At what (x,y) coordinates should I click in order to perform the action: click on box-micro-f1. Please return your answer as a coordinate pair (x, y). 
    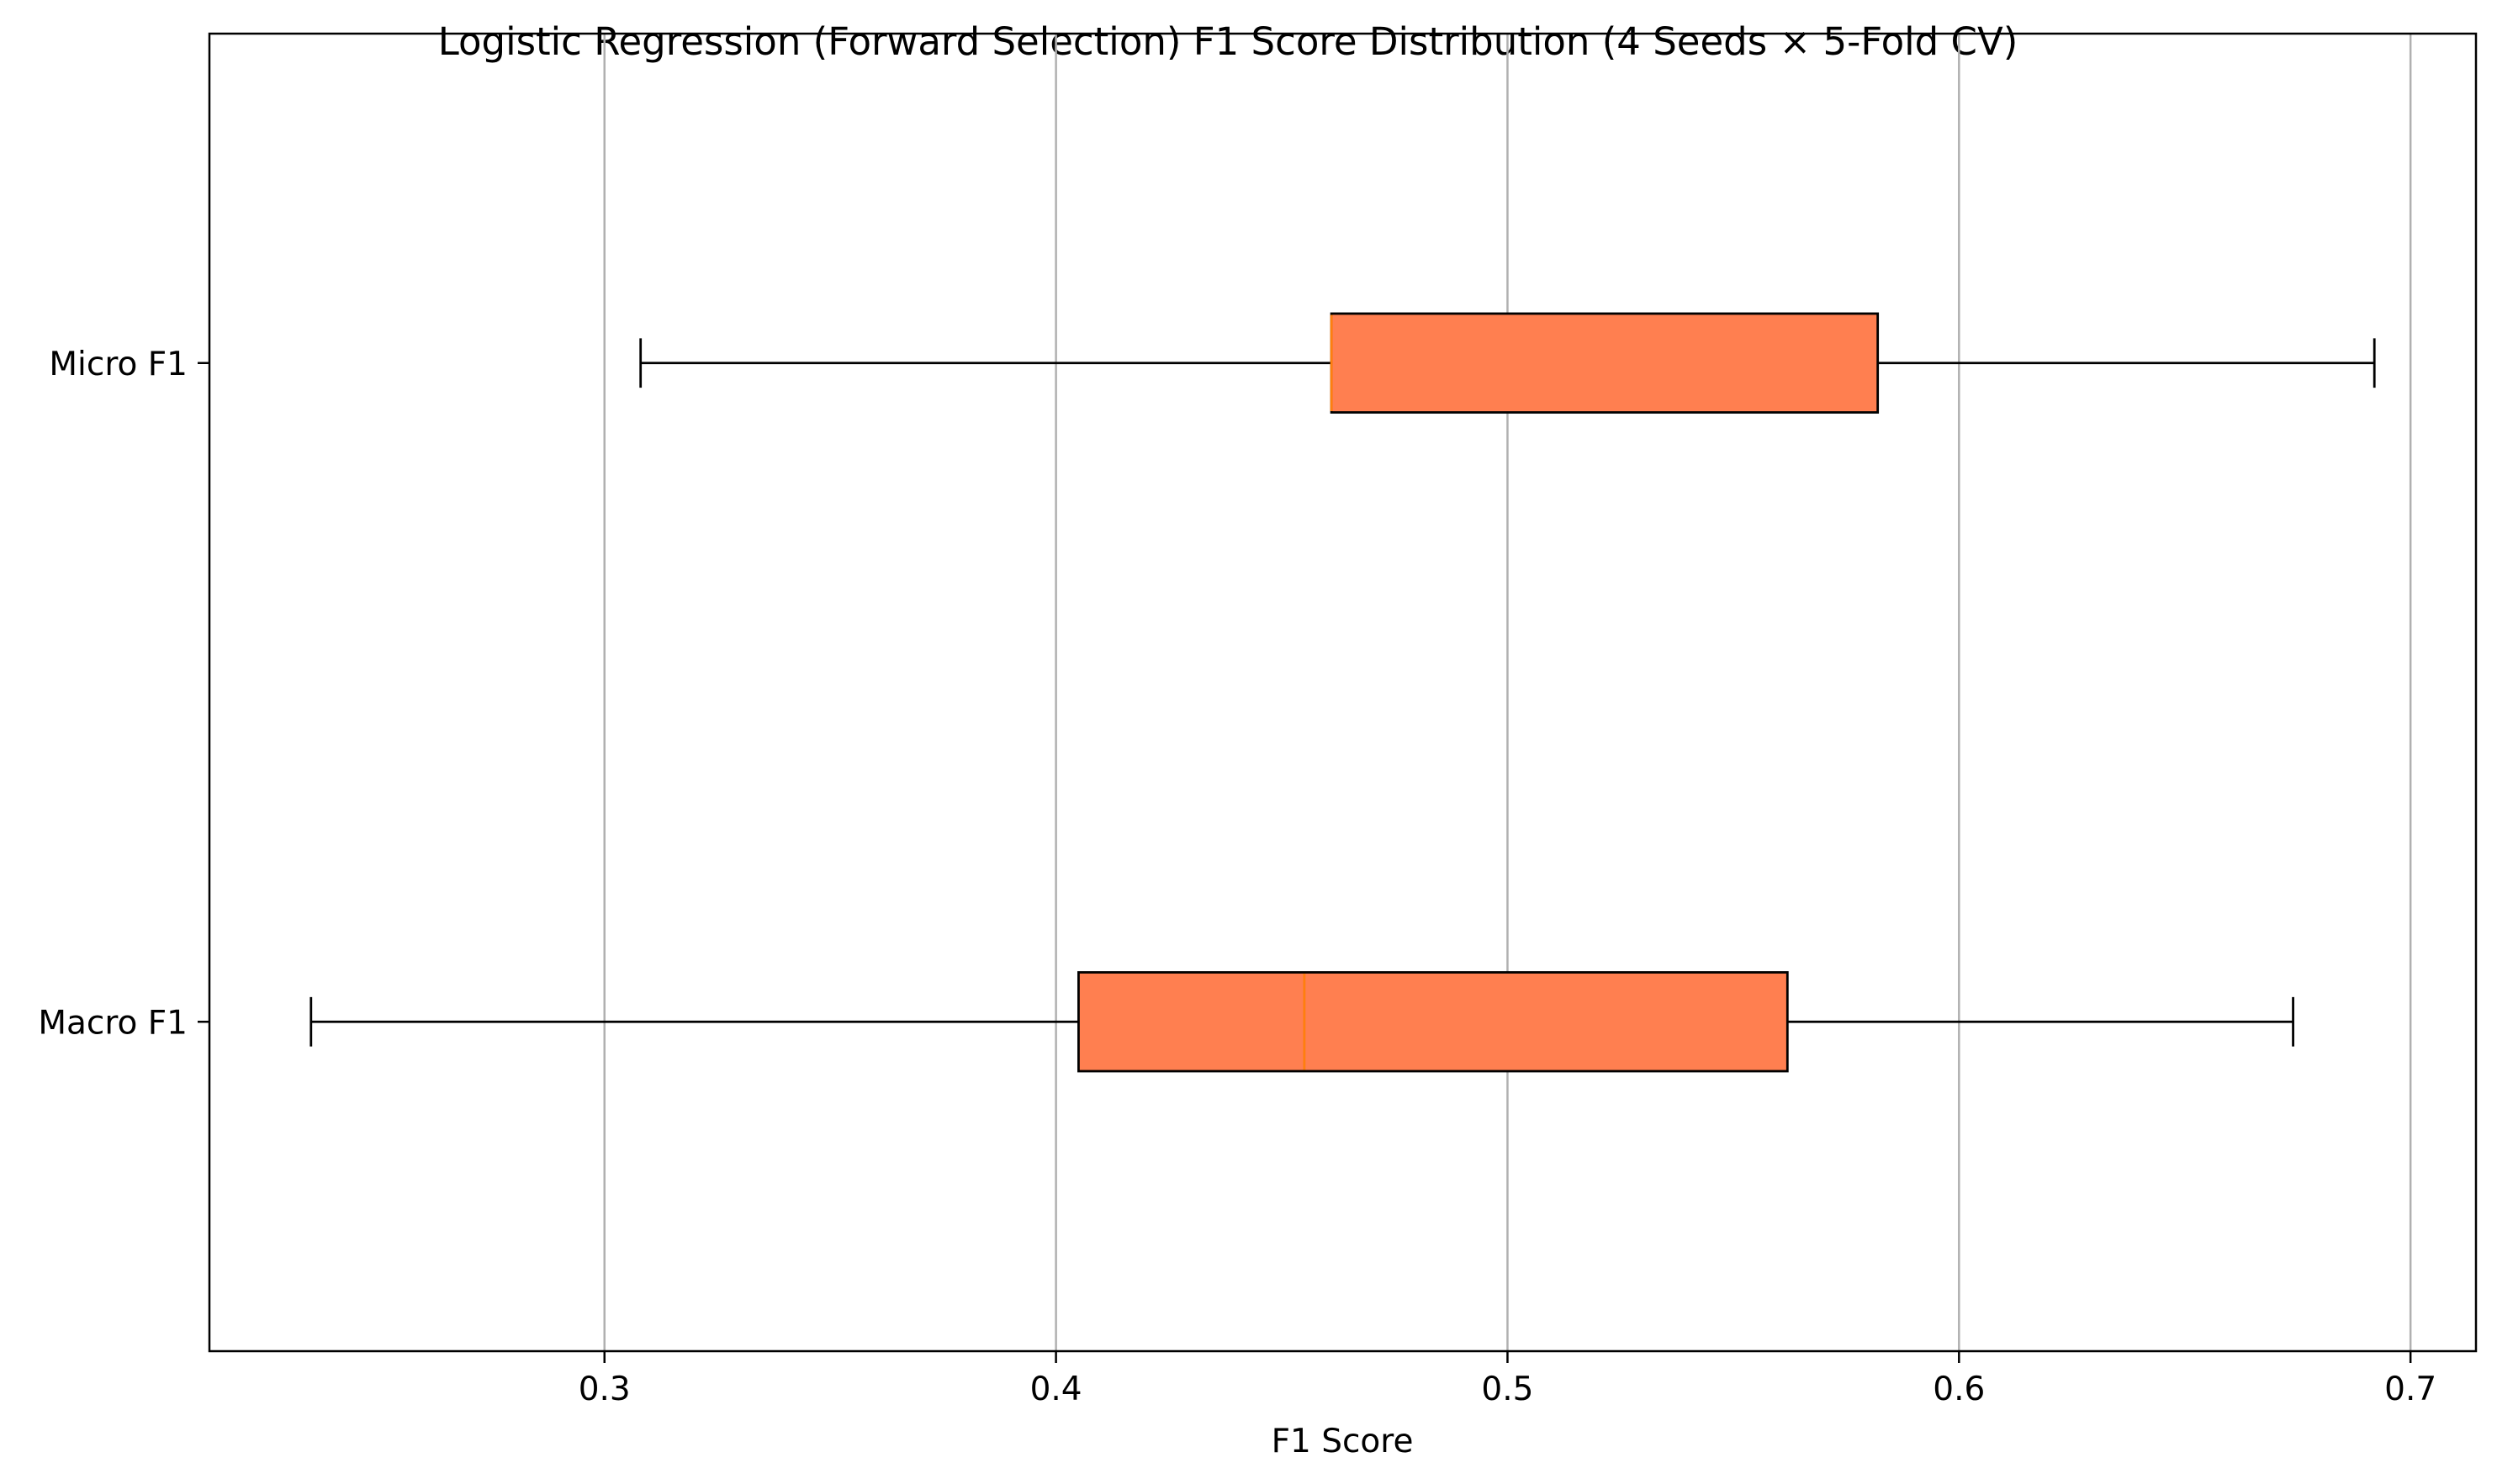
    Looking at the image, I should click on (1507, 363).